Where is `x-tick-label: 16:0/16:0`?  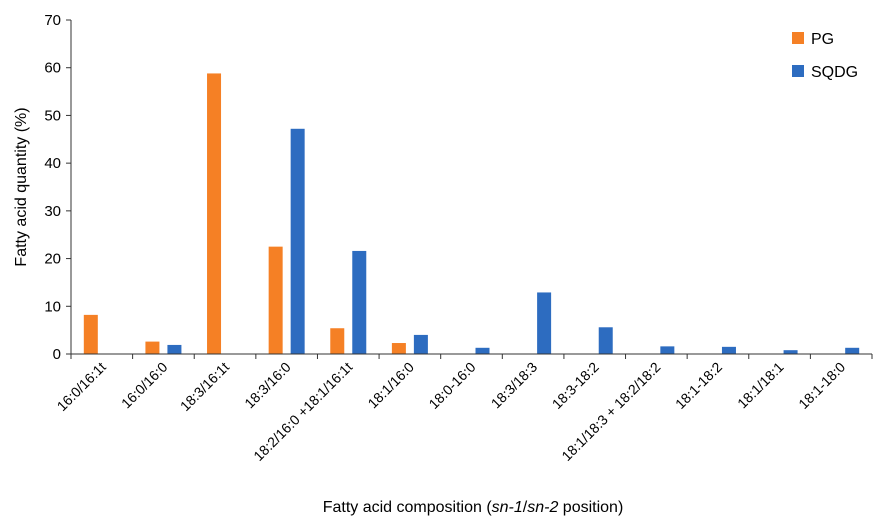 x-tick-label: 16:0/16:0 is located at coordinates (144, 385).